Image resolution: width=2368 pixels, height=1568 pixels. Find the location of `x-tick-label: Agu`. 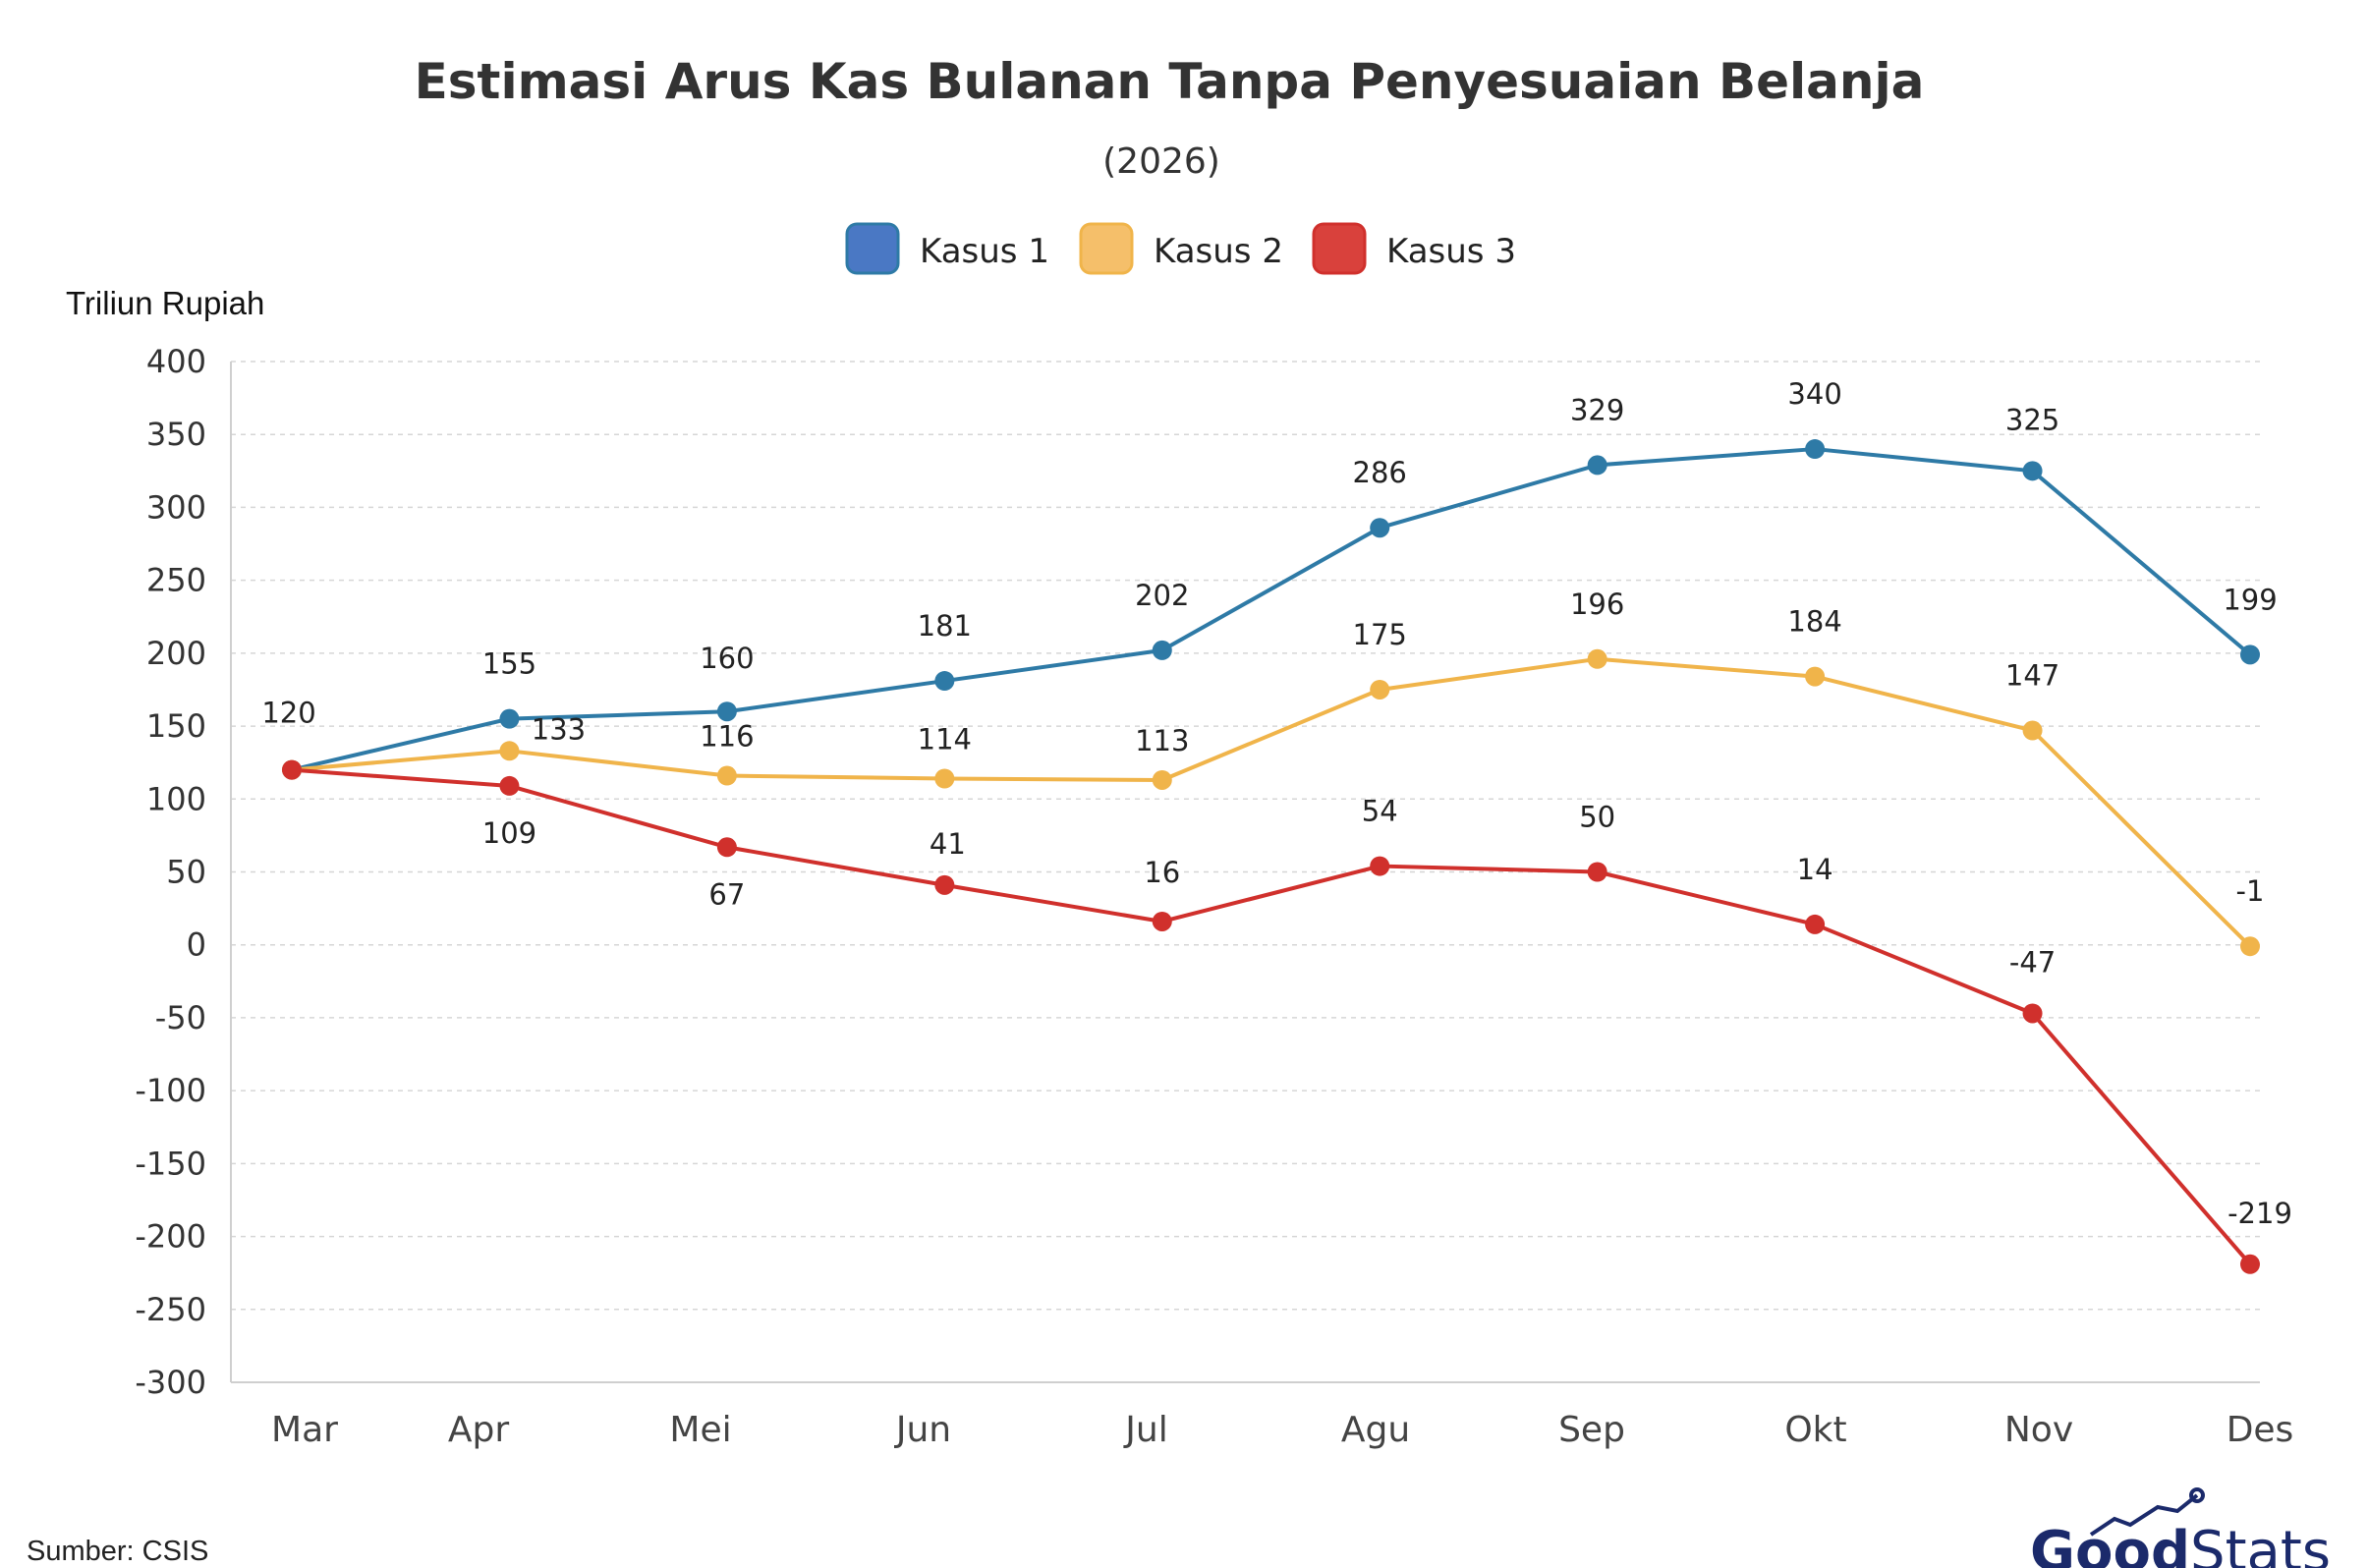

x-tick-label: Agu is located at coordinates (1375, 1430).